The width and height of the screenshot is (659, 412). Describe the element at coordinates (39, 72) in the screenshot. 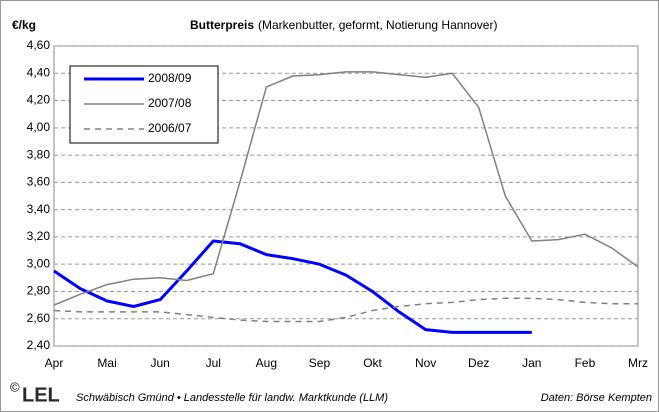

I see `y-tick-label: 4,40` at that location.